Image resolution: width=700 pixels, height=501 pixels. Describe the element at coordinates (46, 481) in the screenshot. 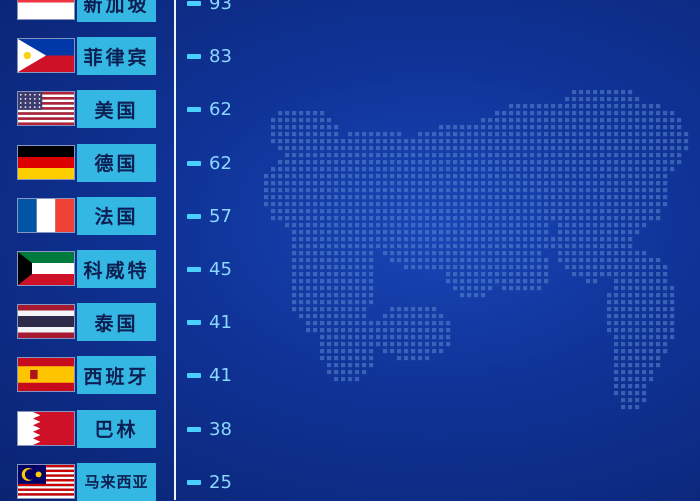

I see `malaysia-flag-icon` at that location.